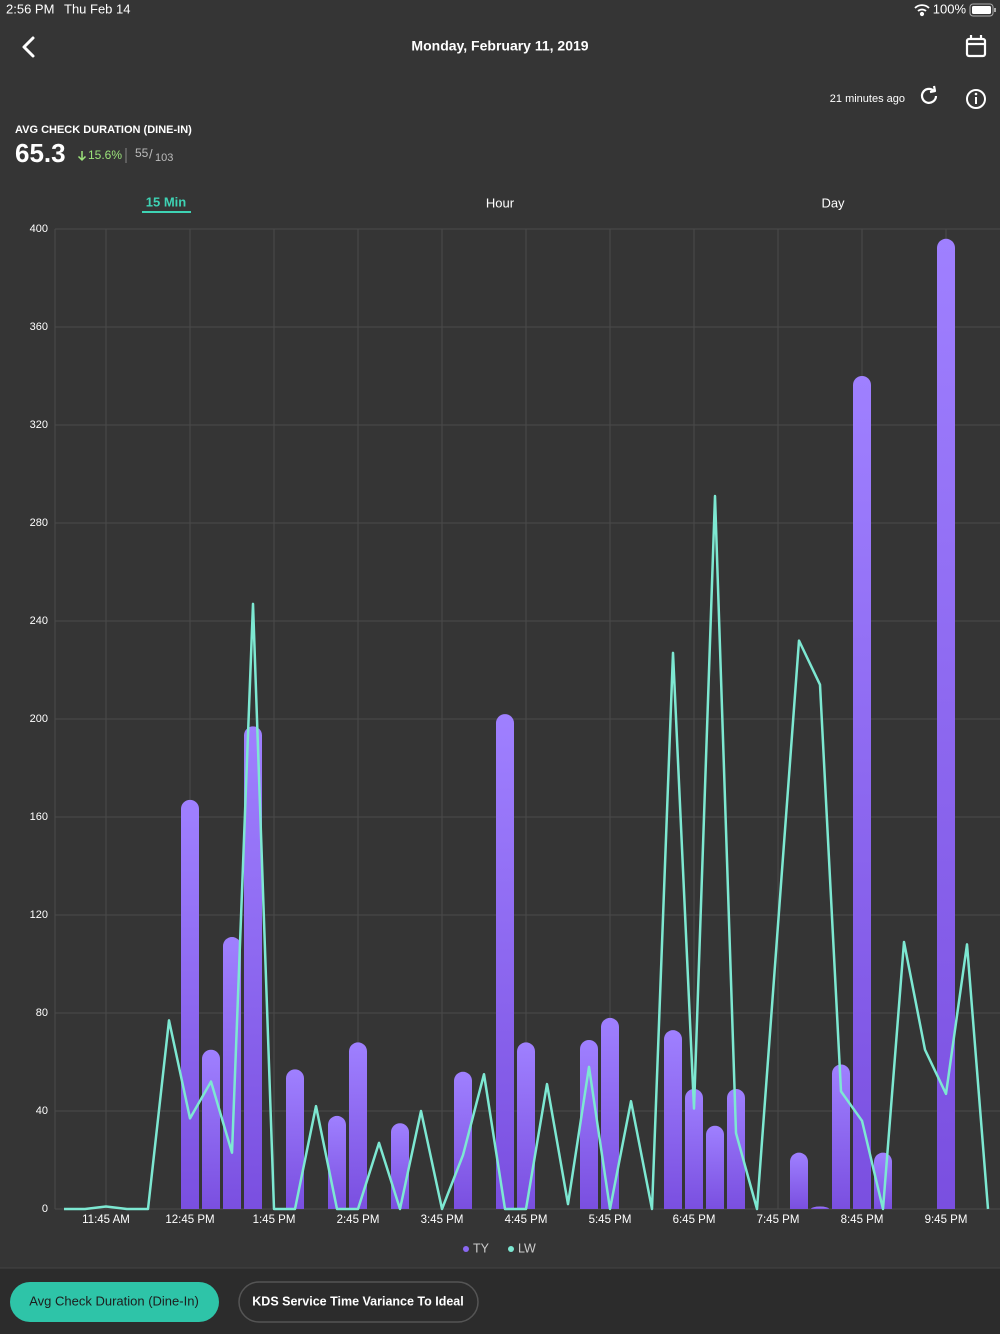  What do you see at coordinates (358, 1220) in the screenshot?
I see `x-tick-label: 2:45 PM` at bounding box center [358, 1220].